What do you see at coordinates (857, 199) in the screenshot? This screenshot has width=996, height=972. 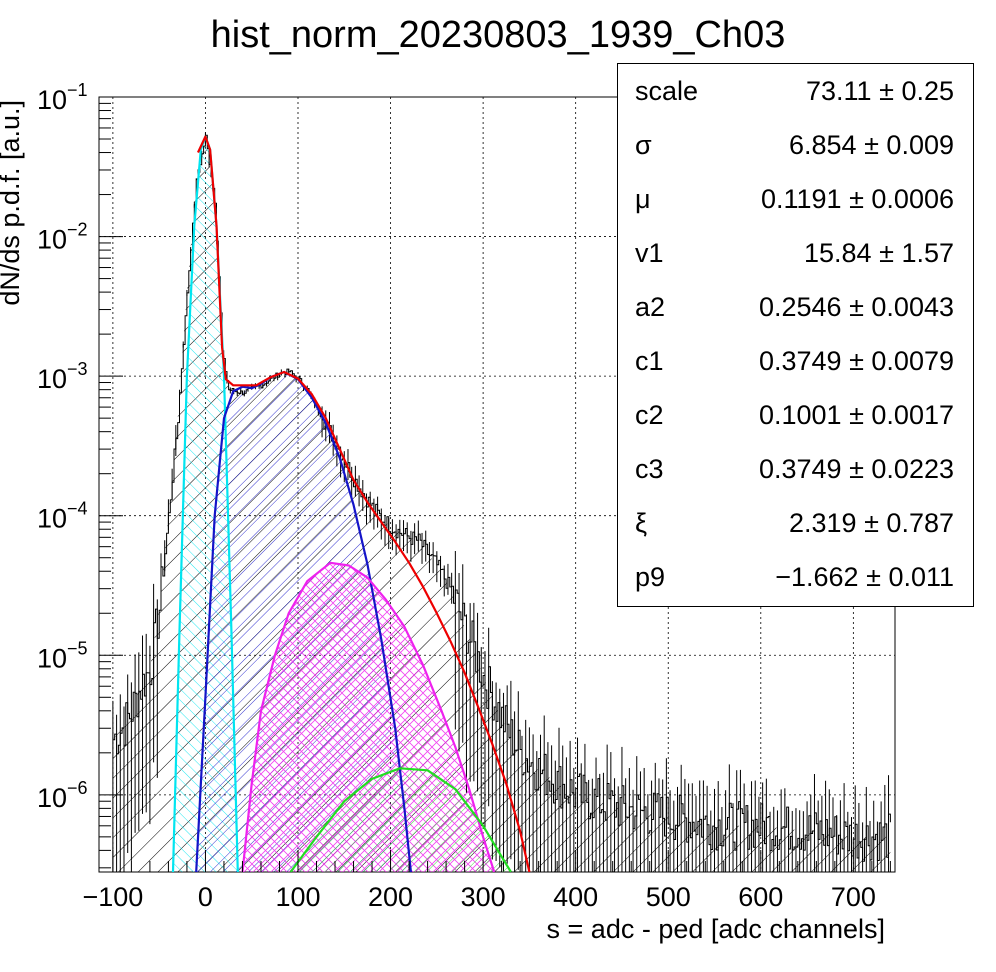 I see `stat-value: 0.1191 ± 0.0006` at bounding box center [857, 199].